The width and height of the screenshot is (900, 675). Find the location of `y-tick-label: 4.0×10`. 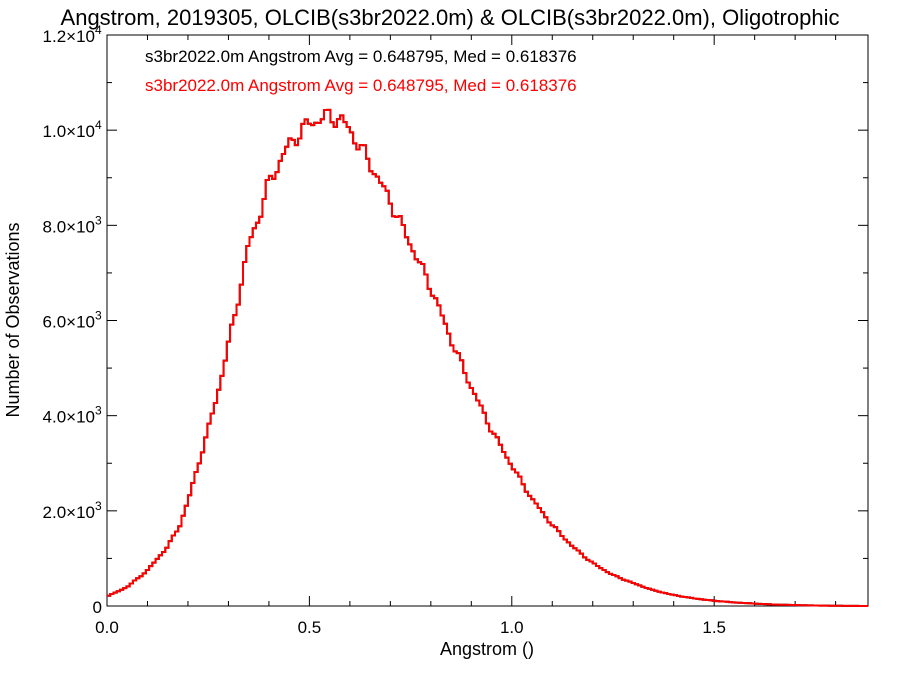

y-tick-label: 4.0×10 is located at coordinates (69, 417).